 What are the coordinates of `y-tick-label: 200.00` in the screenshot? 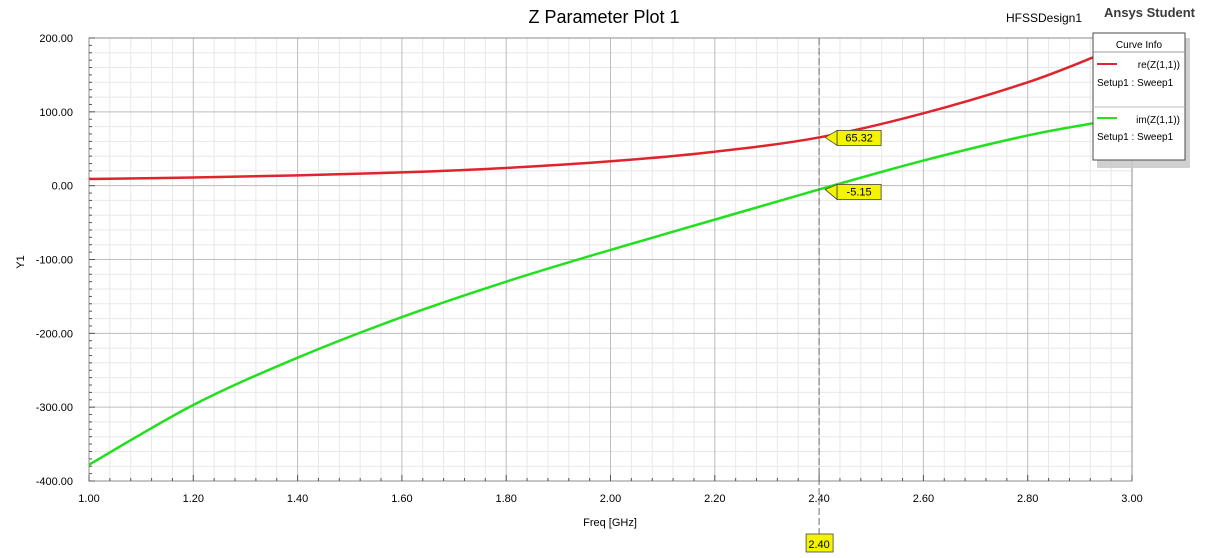 It's located at (56, 39).